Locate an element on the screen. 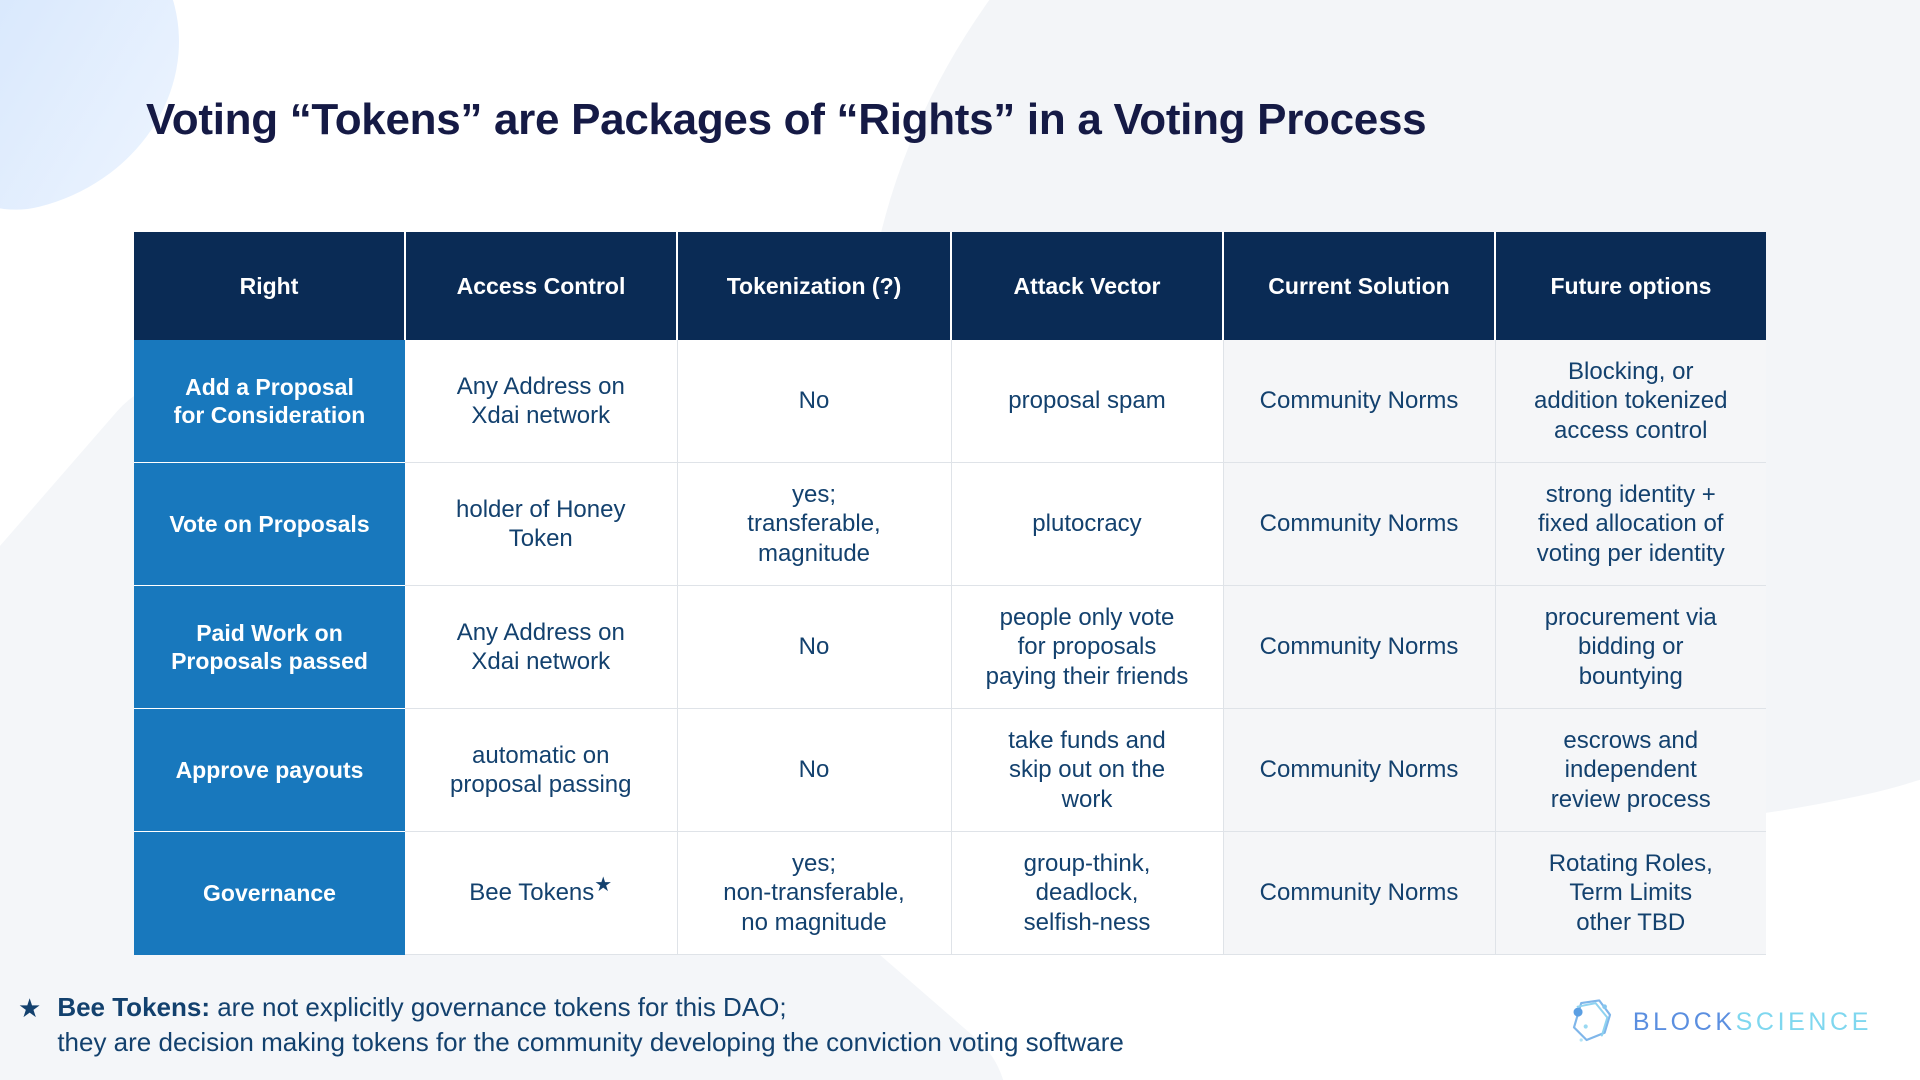 This screenshot has width=1920, height=1080. cell-line: proposal passing is located at coordinates (541, 784).